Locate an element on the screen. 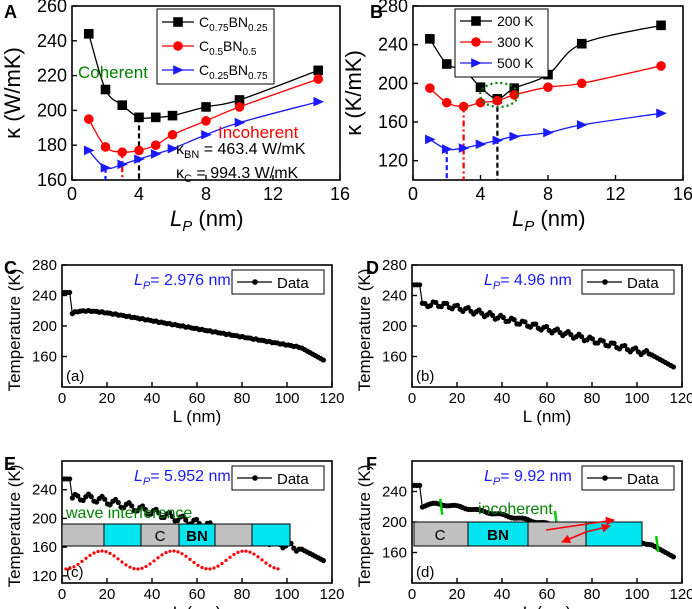 The width and height of the screenshot is (692, 609). x-tick-label: 8 is located at coordinates (548, 194).